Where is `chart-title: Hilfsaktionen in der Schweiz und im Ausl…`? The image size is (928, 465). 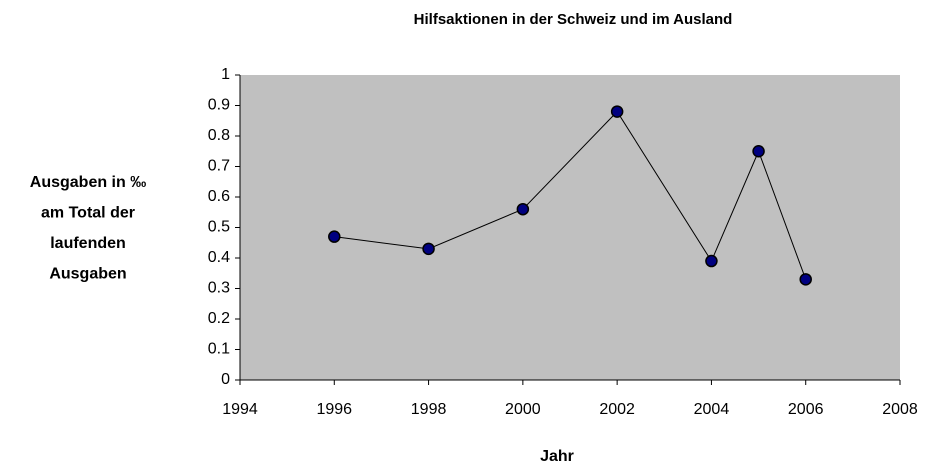
chart-title: Hilfsaktionen in der Schweiz und im Ausl… is located at coordinates (573, 19).